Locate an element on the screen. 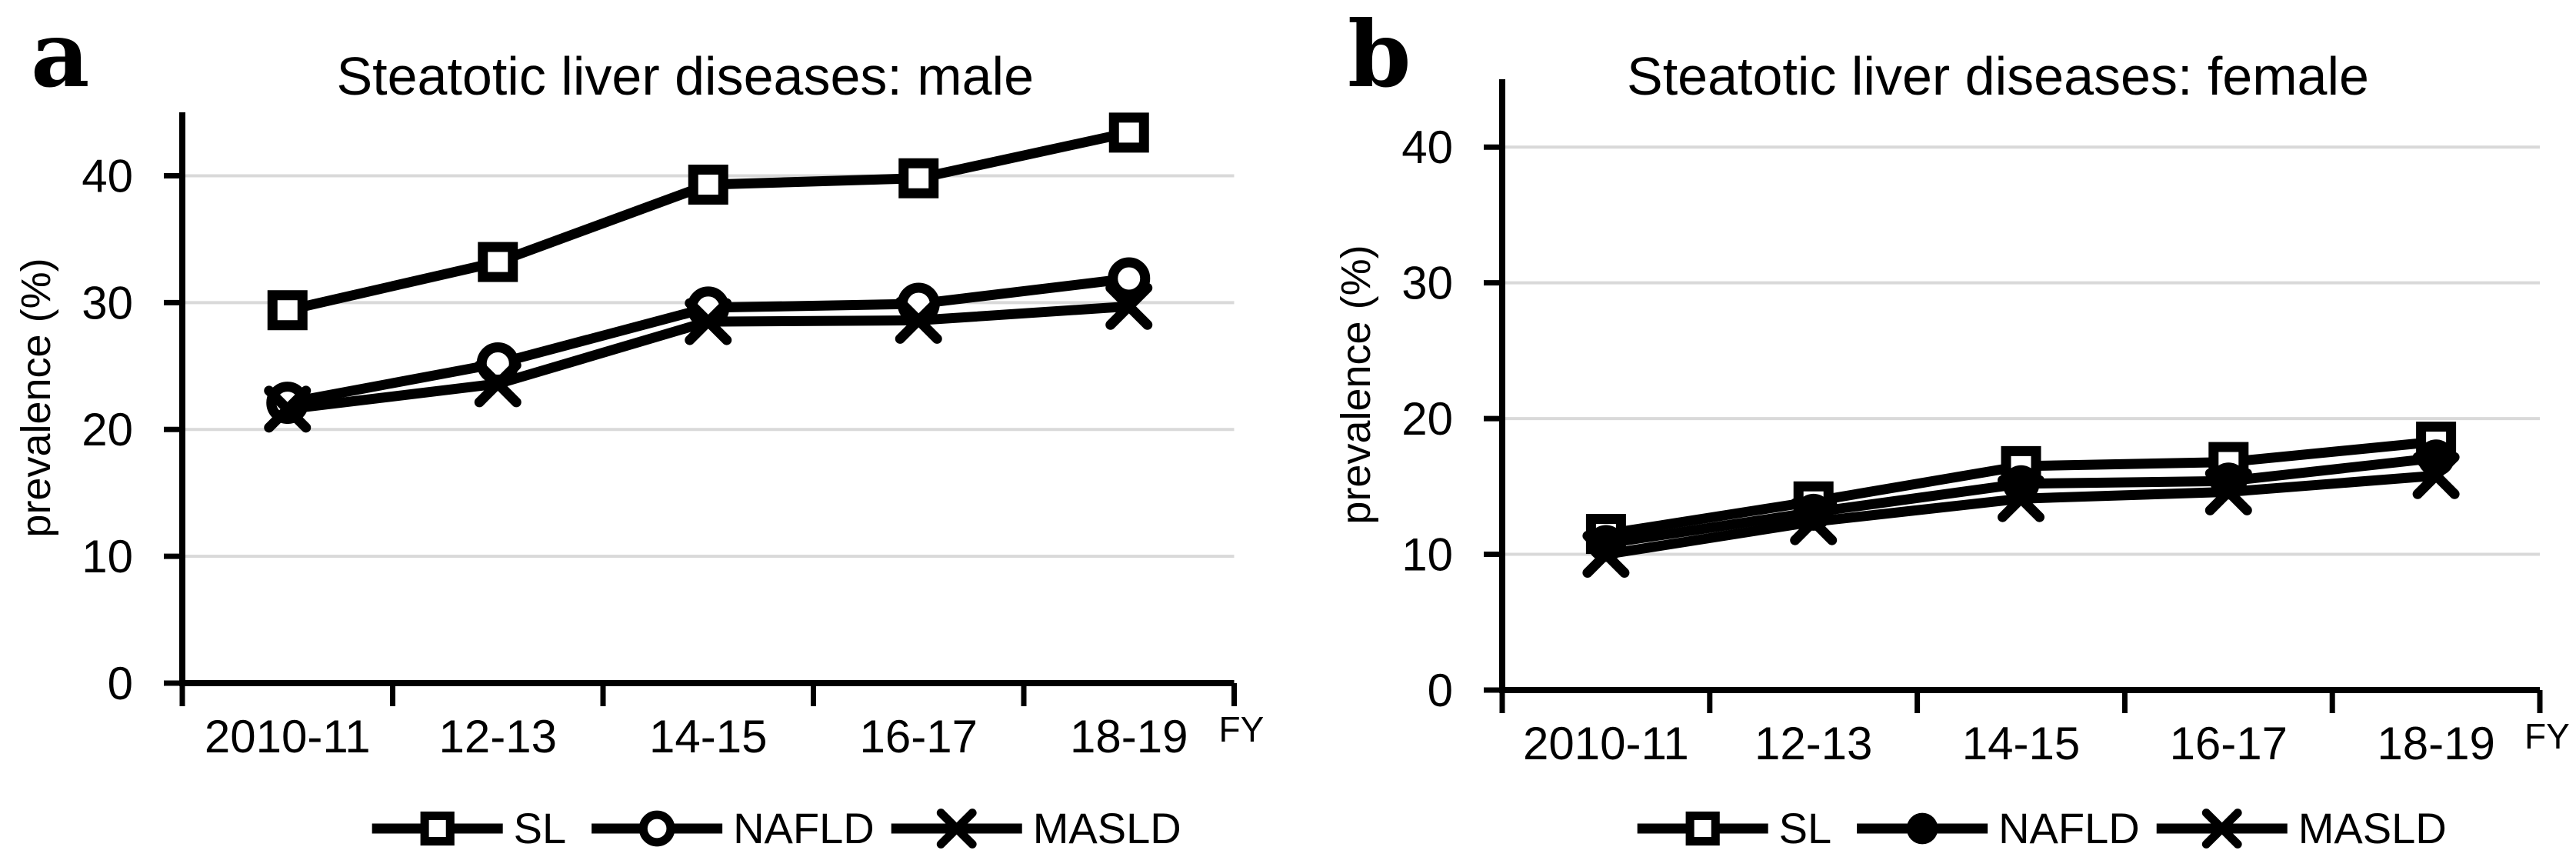 Image resolution: width=2576 pixels, height=867 pixels. series-line-sl is located at coordinates (708, 221).